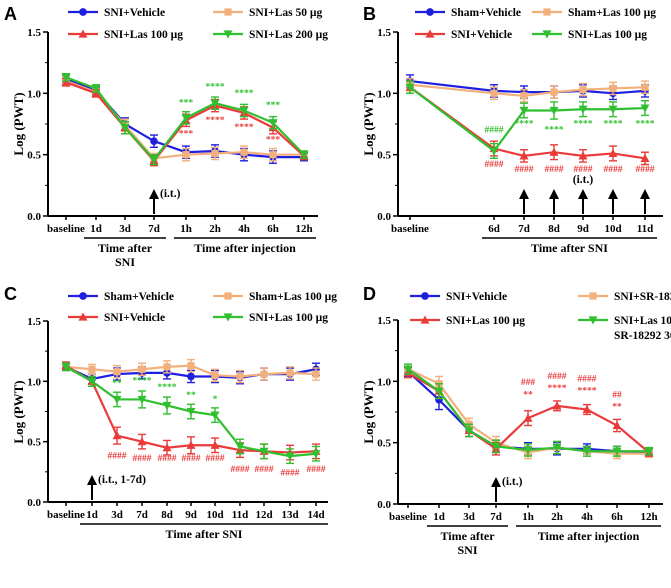 Image resolution: width=671 pixels, height=588 pixels. What do you see at coordinates (215, 229) in the screenshot?
I see `x-tick-label: 2h` at bounding box center [215, 229].